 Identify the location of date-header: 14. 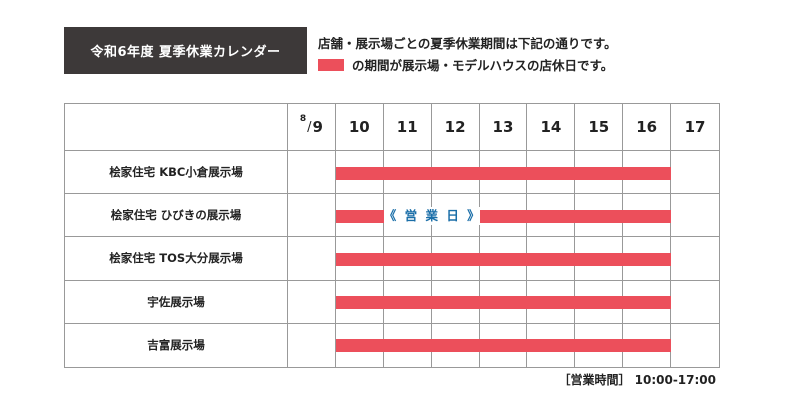
(551, 127).